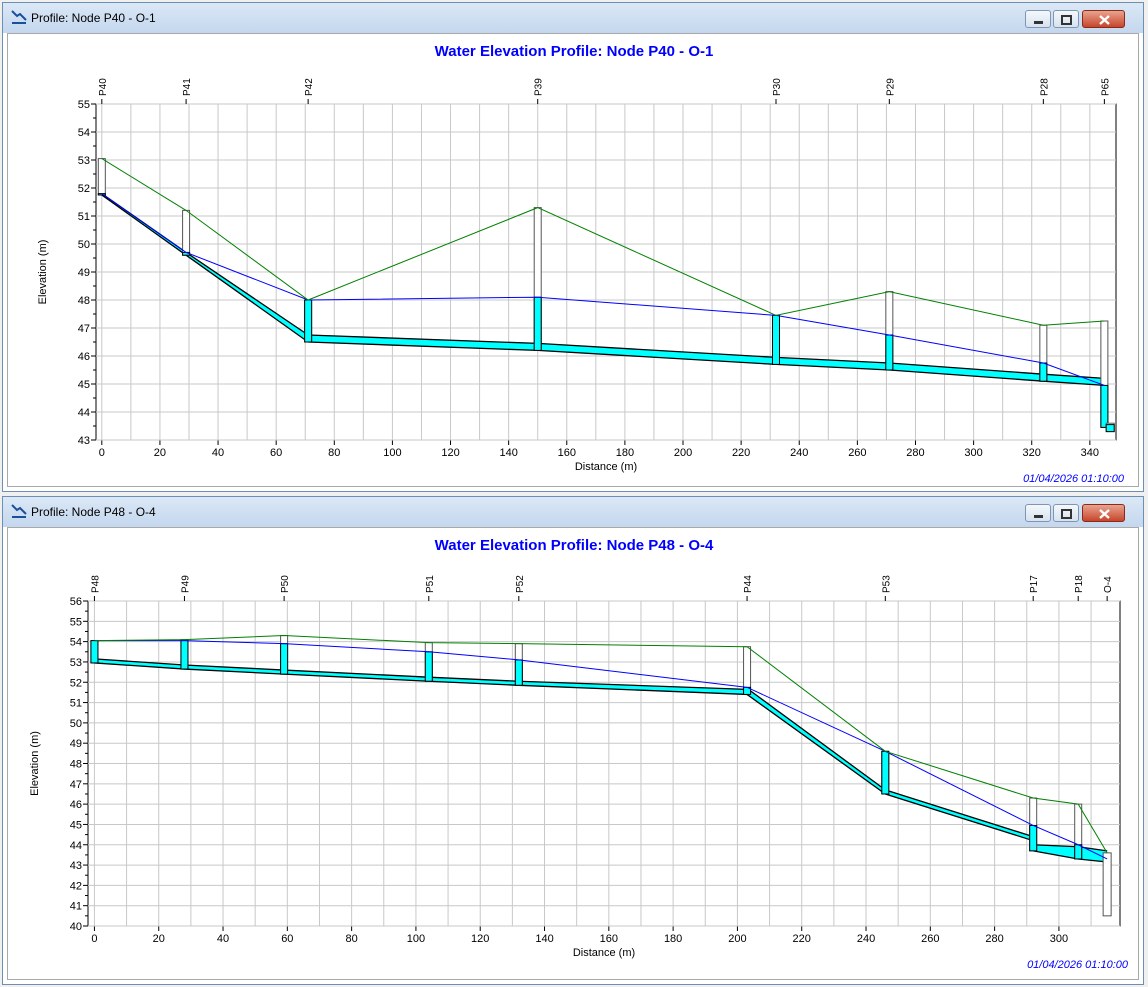 The height and width of the screenshot is (987, 1148). I want to click on y-tick-label: 46, so click(76, 805).